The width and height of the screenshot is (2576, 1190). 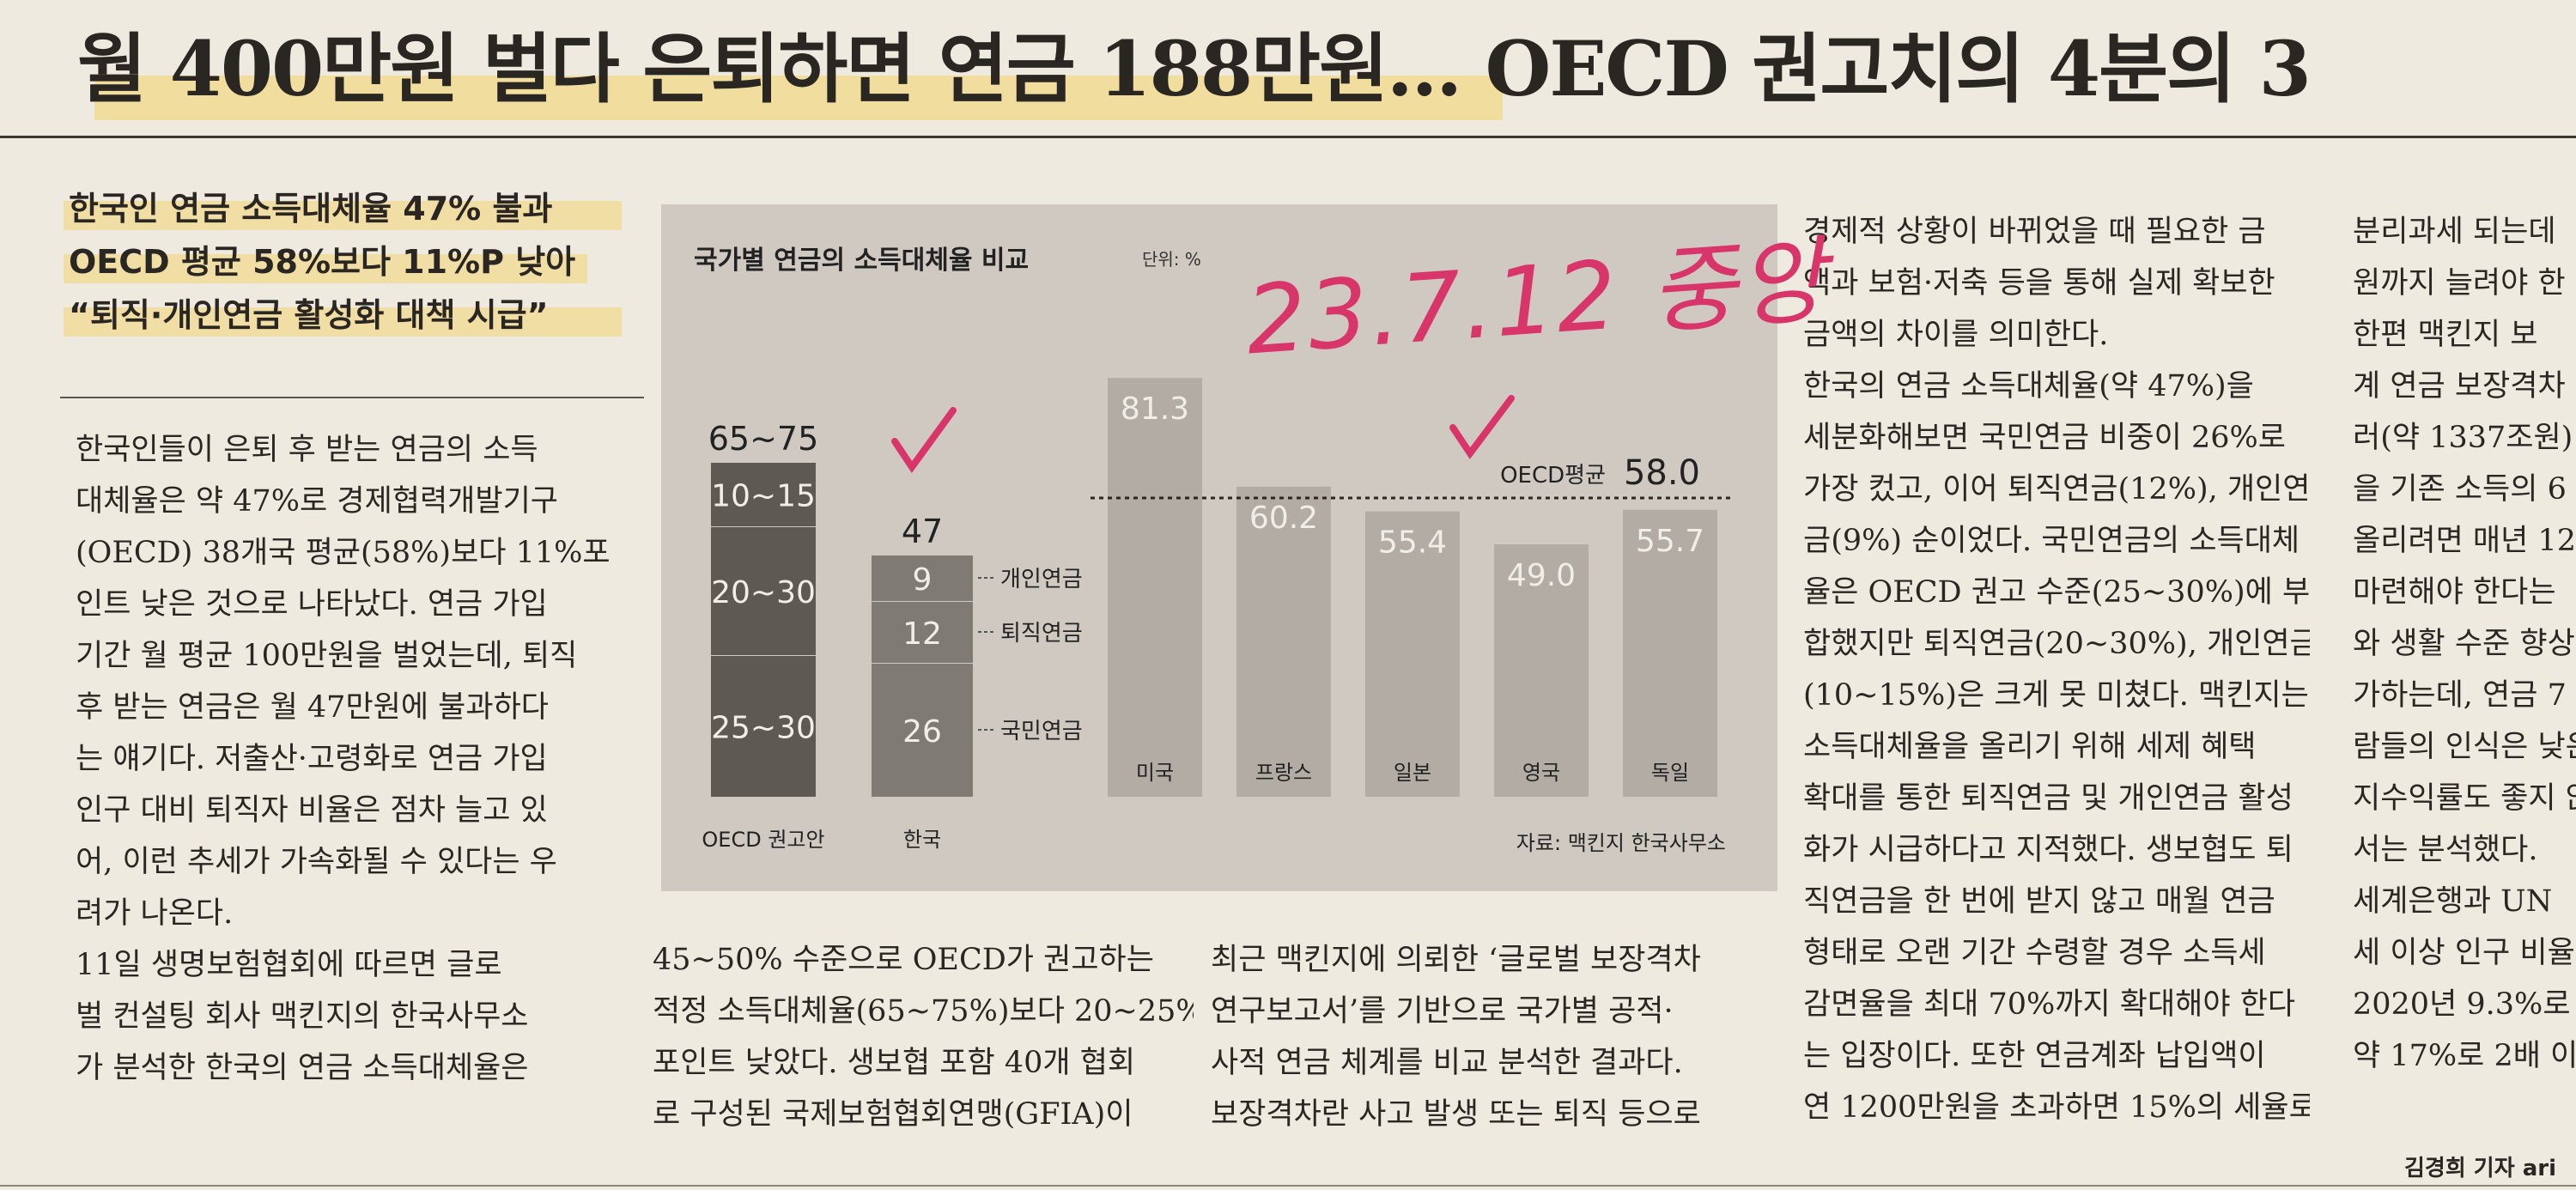 I want to click on x-tick-label: 일본, so click(x=1412, y=773).